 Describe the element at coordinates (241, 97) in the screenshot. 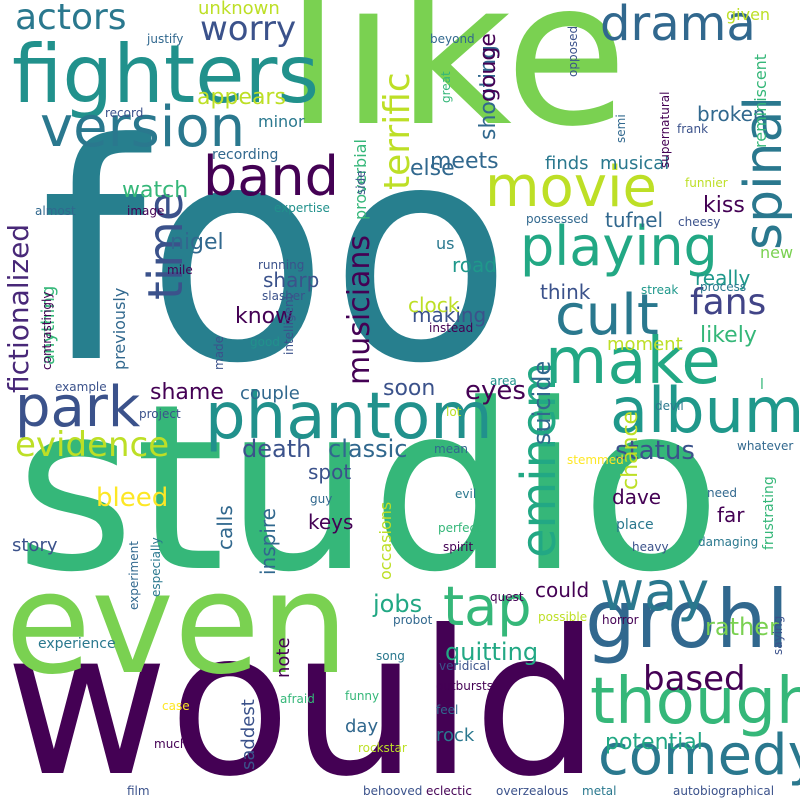

I see `word-appears: appears` at that location.